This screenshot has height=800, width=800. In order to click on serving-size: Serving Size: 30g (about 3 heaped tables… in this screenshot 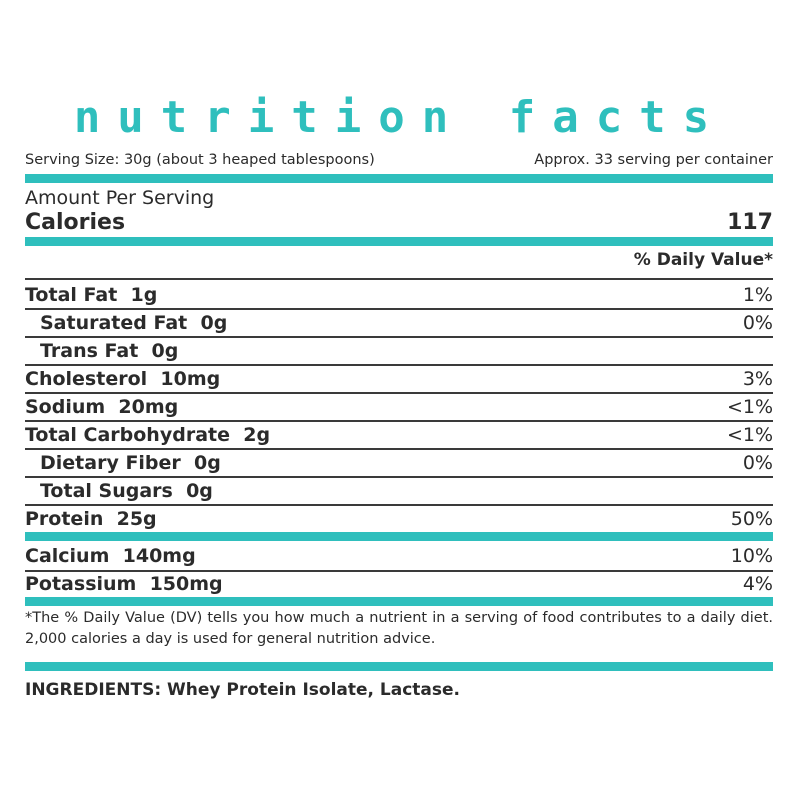, I will do `click(200, 160)`.